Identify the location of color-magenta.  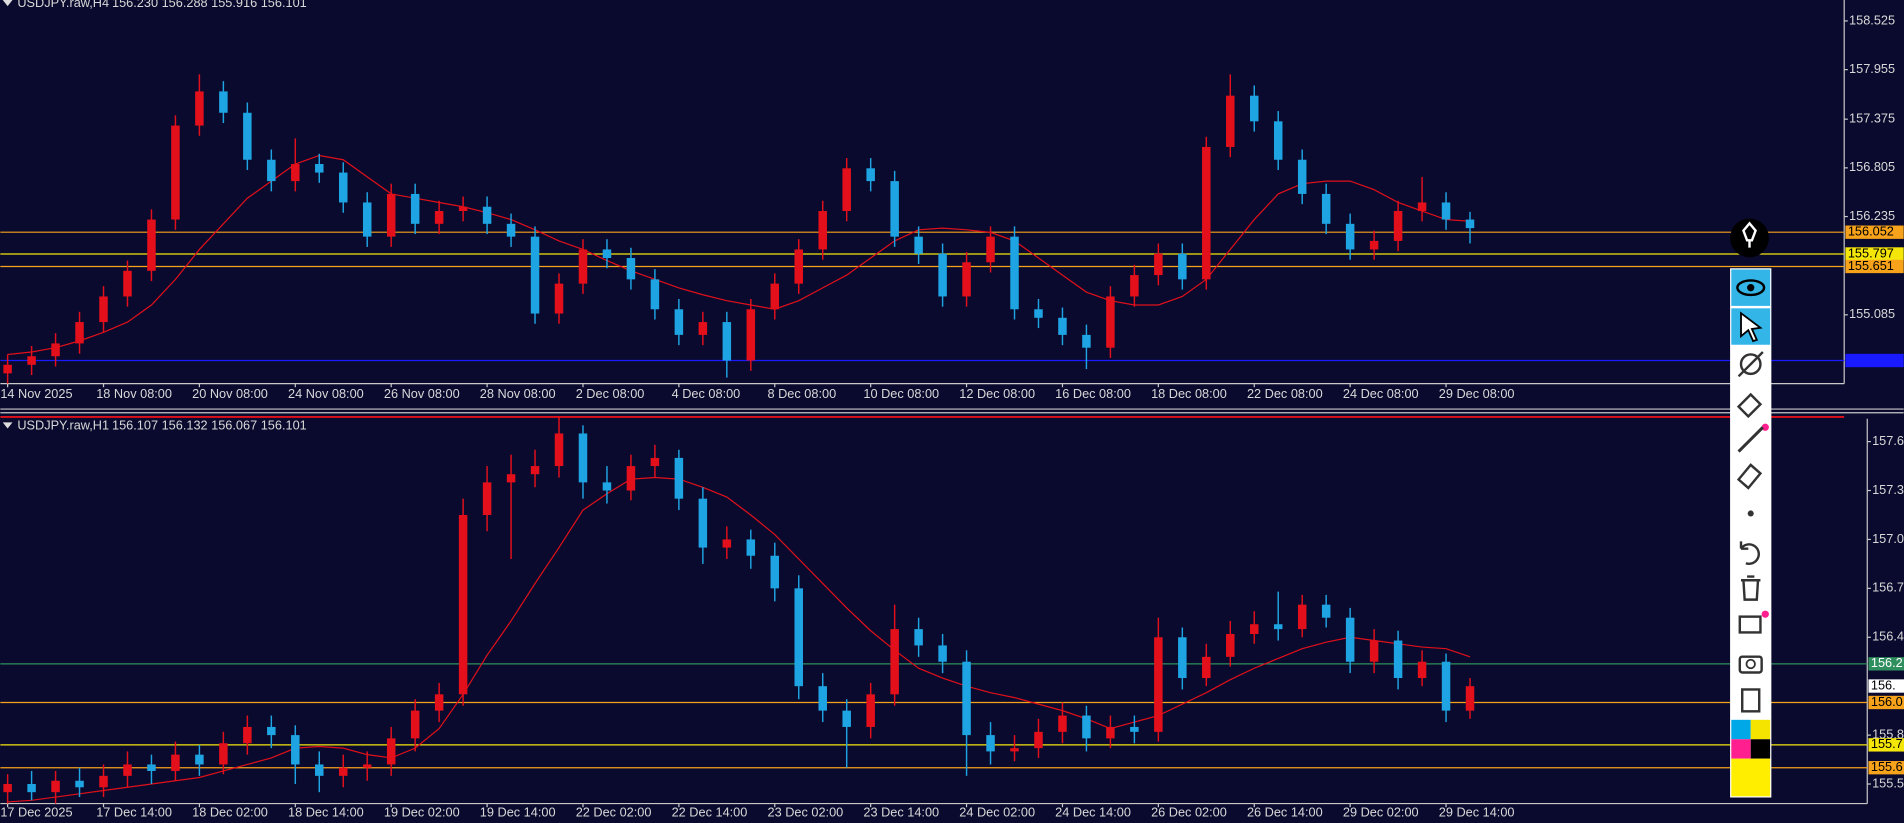
(1741, 749).